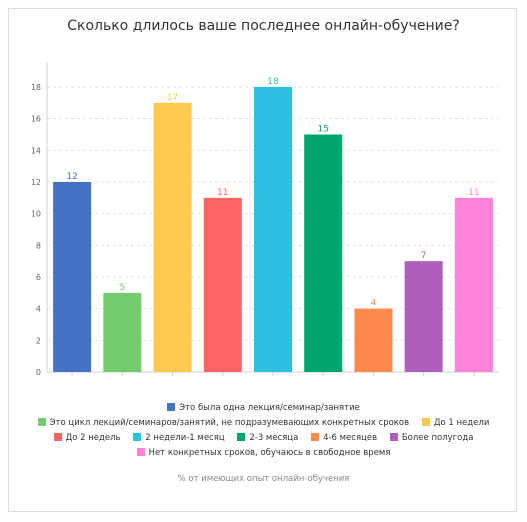 This screenshot has width=527, height=522. I want to click on legend-item-1: Это была одна лекция/семинар/занятие, so click(263, 408).